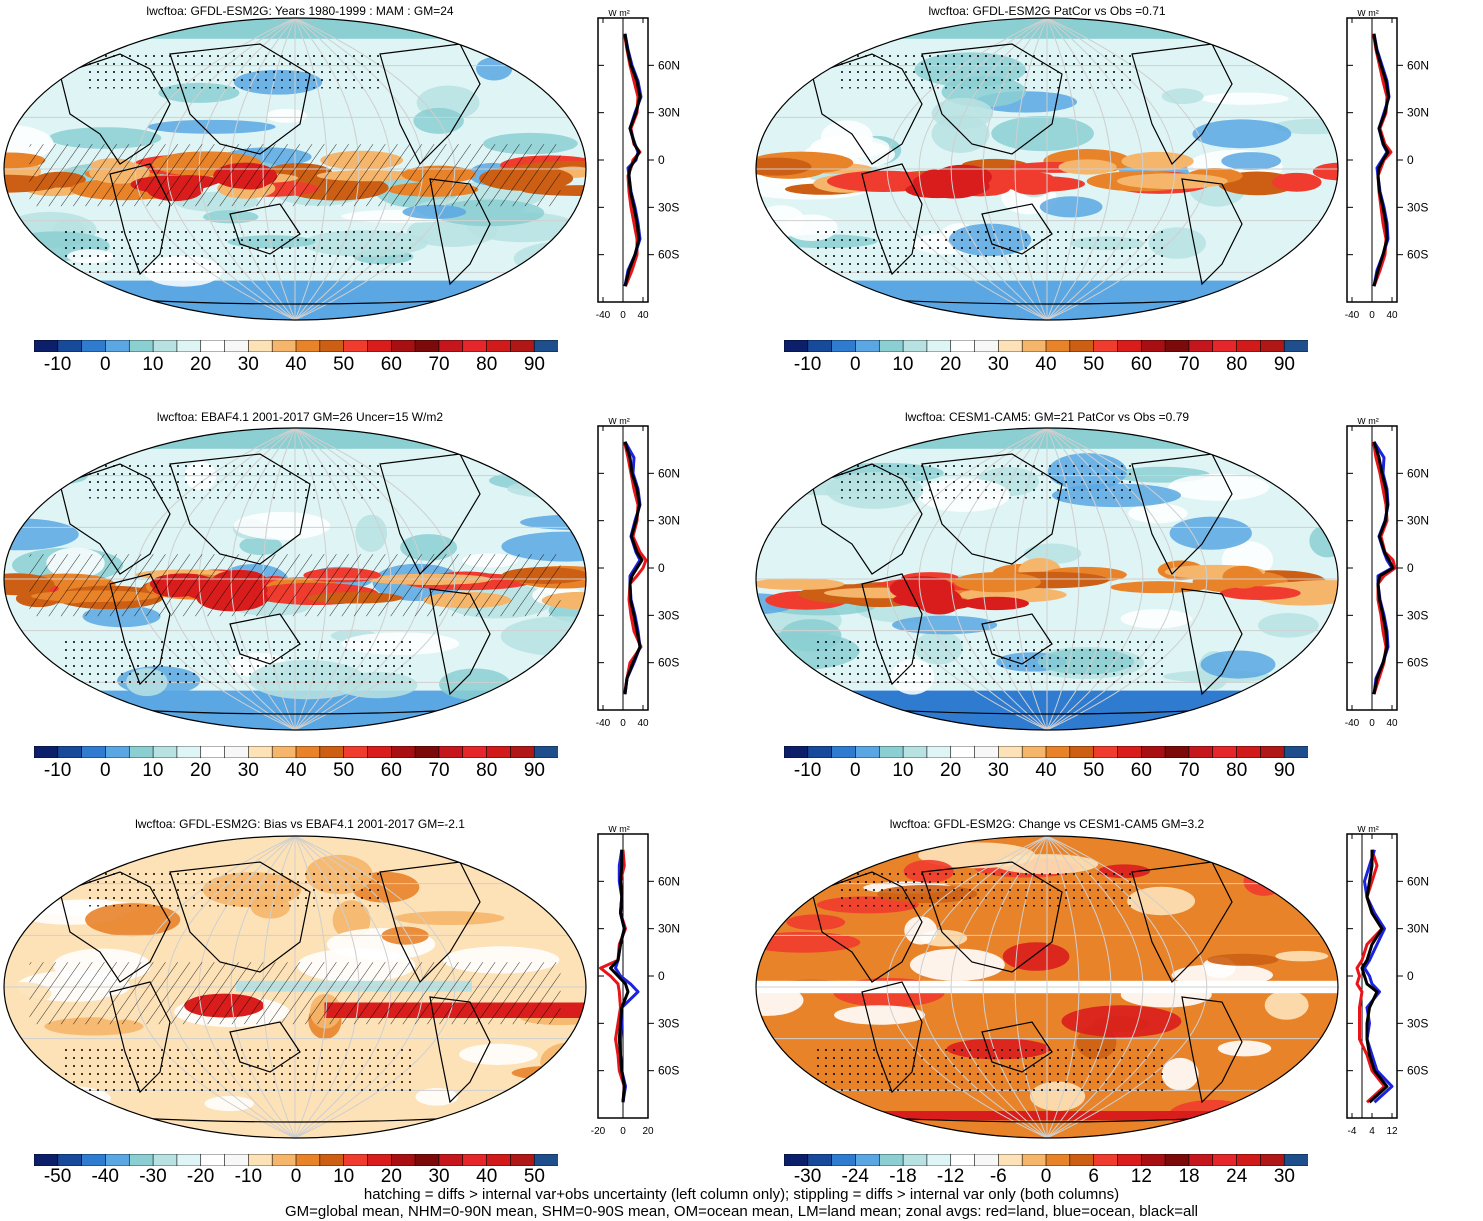 Image resolution: width=1483 pixels, height=1221 pixels. What do you see at coordinates (1368, 422) in the screenshot?
I see `zonal-unit: W m²` at bounding box center [1368, 422].